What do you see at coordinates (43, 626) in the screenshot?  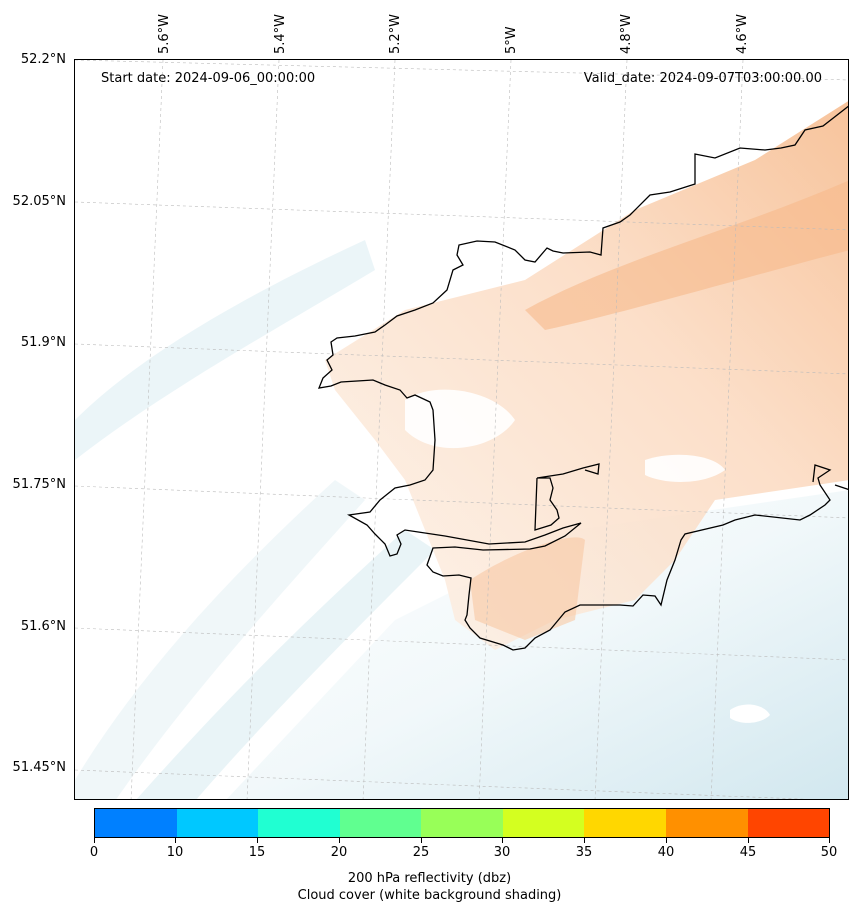 I see `lat-label-51-6: 51.6°N` at bounding box center [43, 626].